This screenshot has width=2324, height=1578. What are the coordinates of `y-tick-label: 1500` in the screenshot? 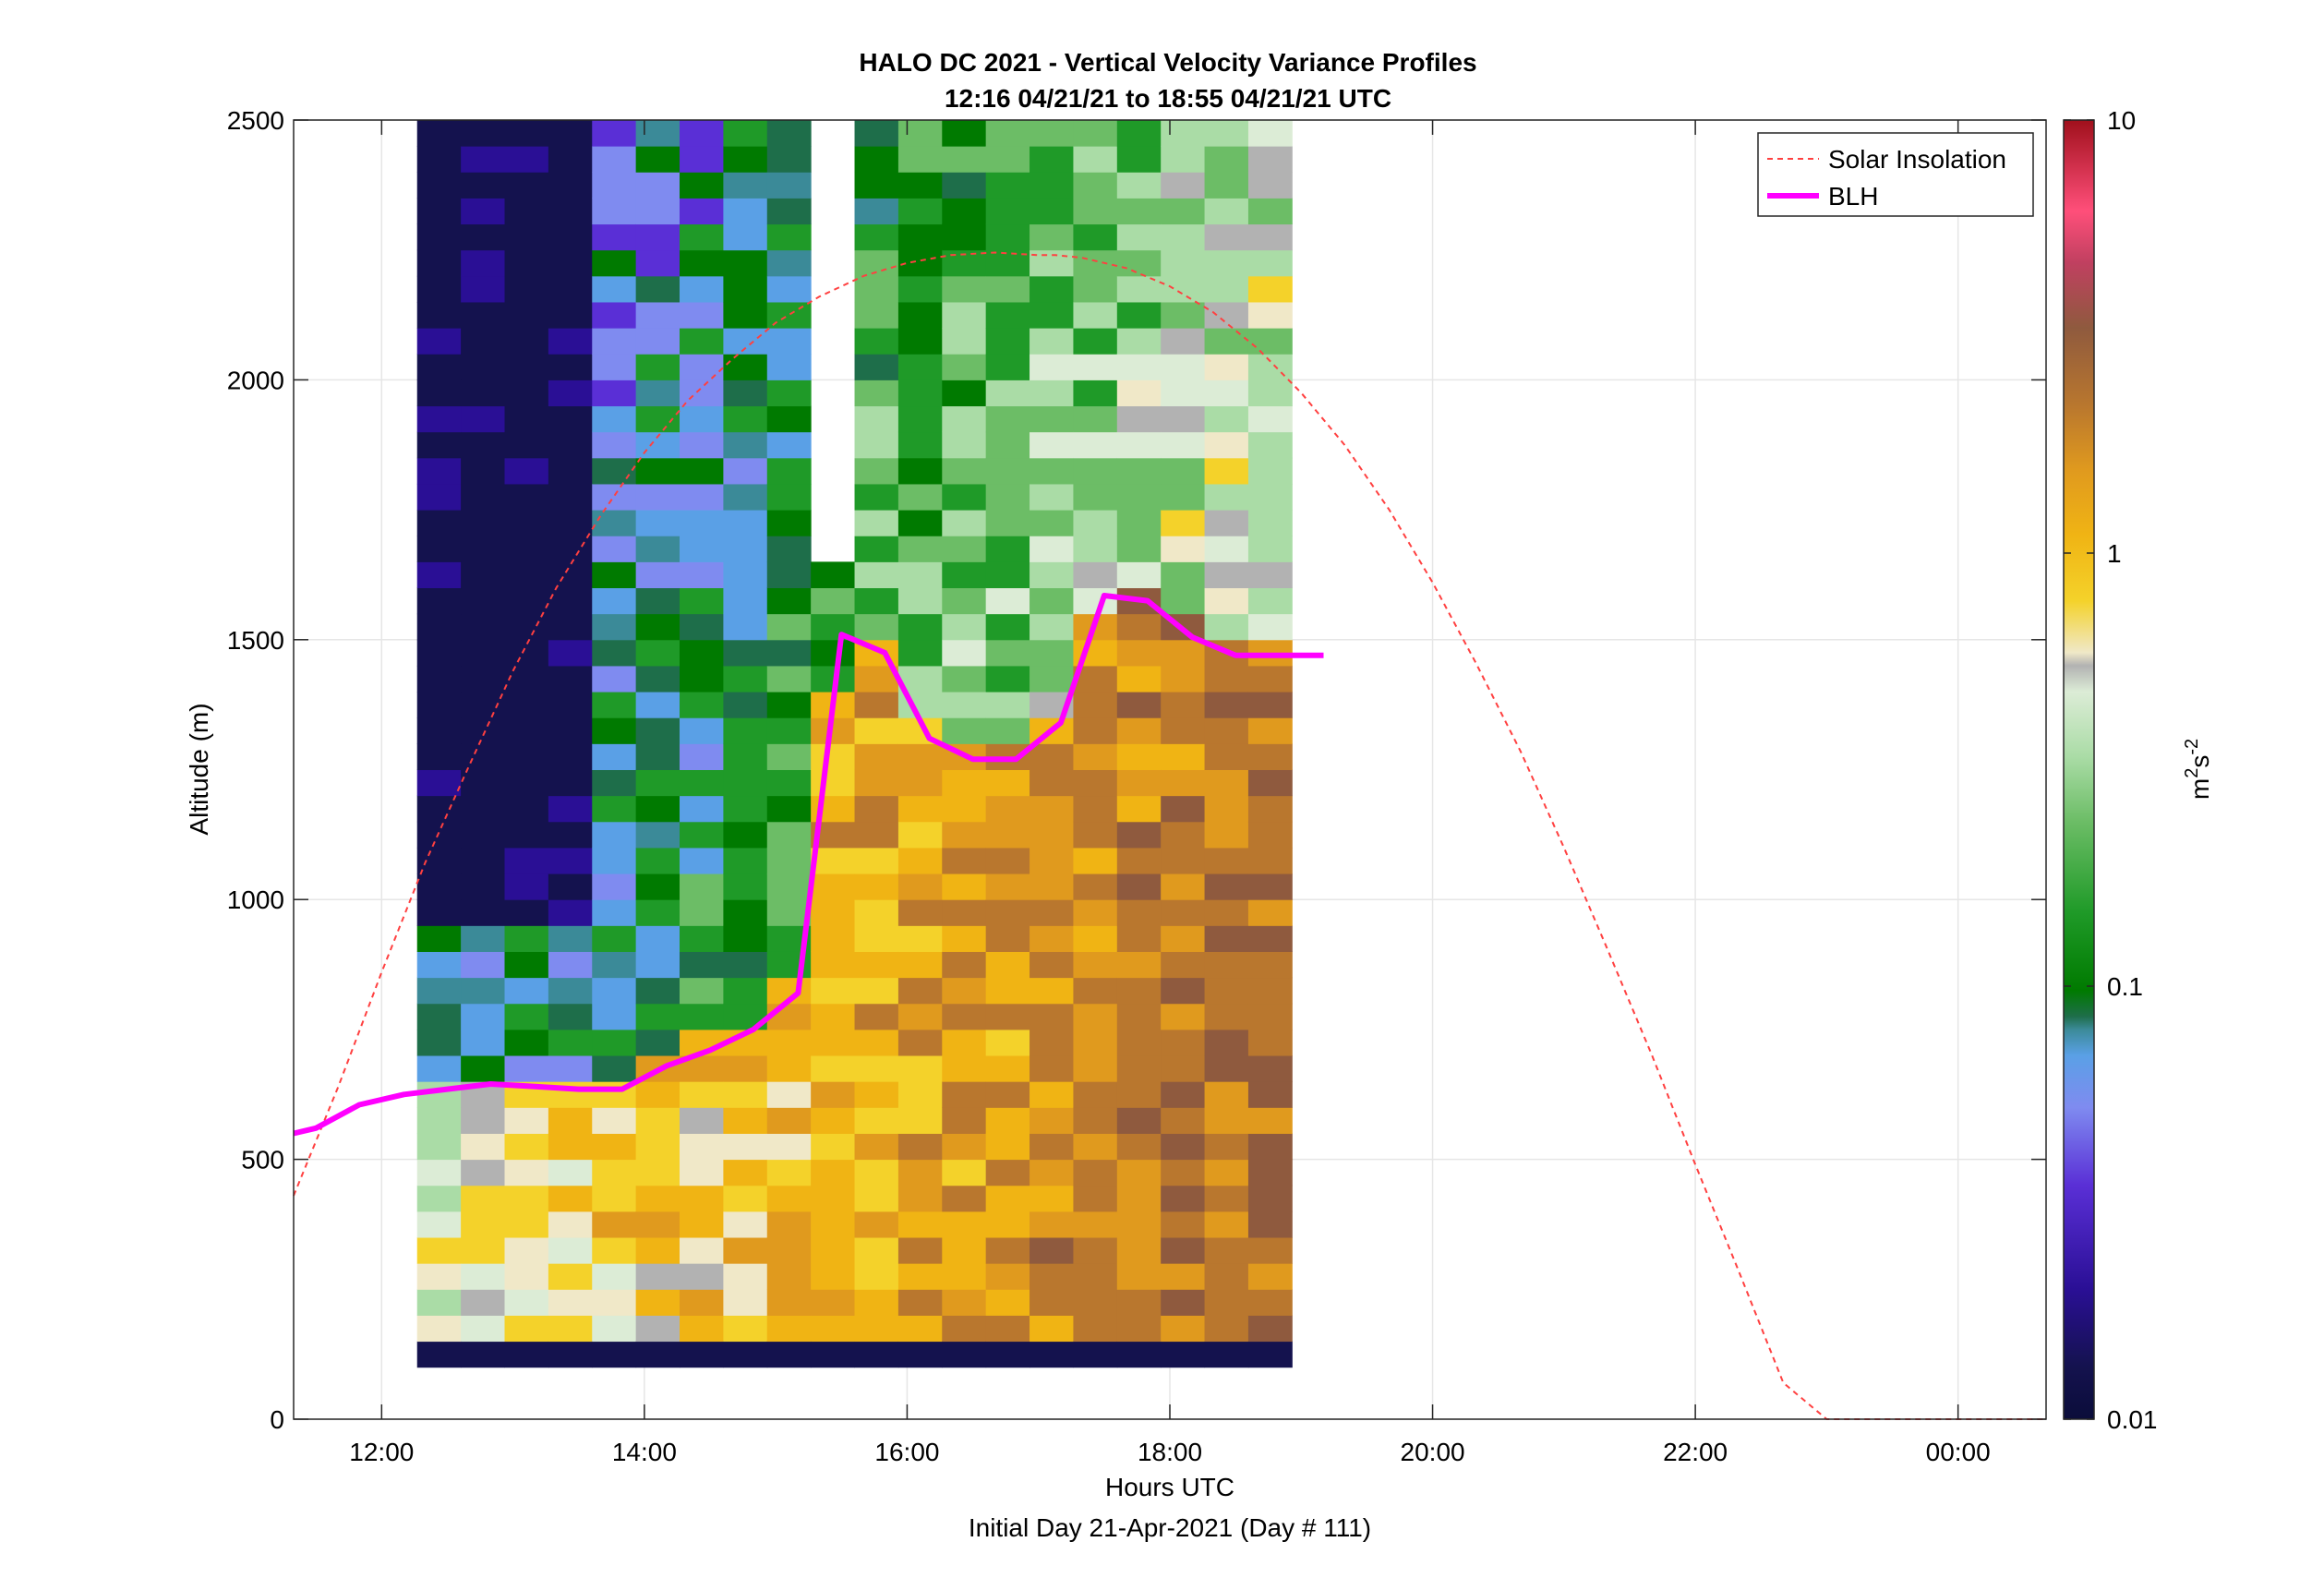 It's located at (255, 641).